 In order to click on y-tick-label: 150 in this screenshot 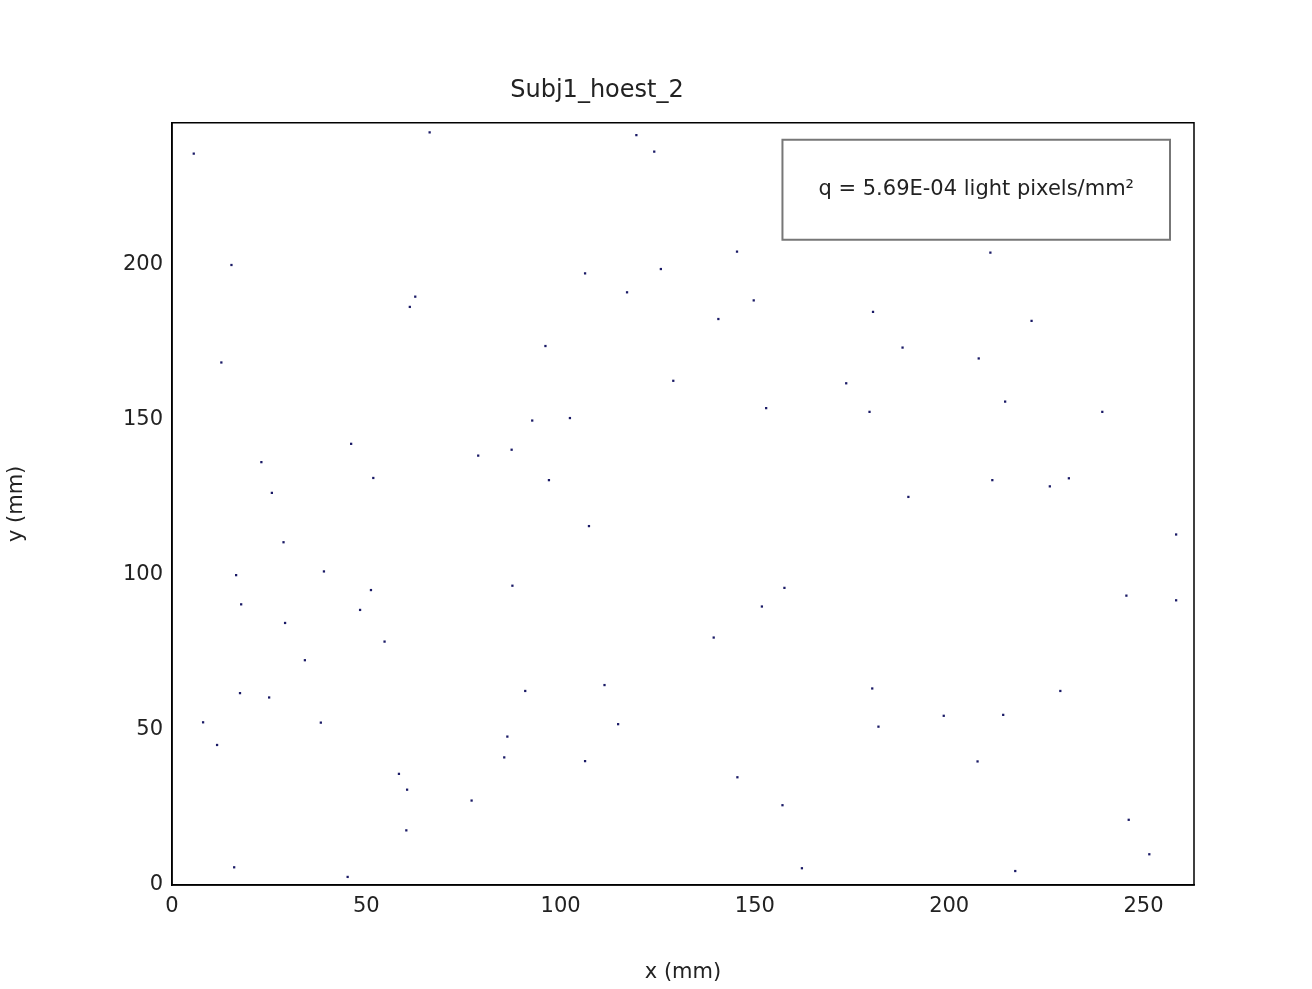, I will do `click(142, 417)`.